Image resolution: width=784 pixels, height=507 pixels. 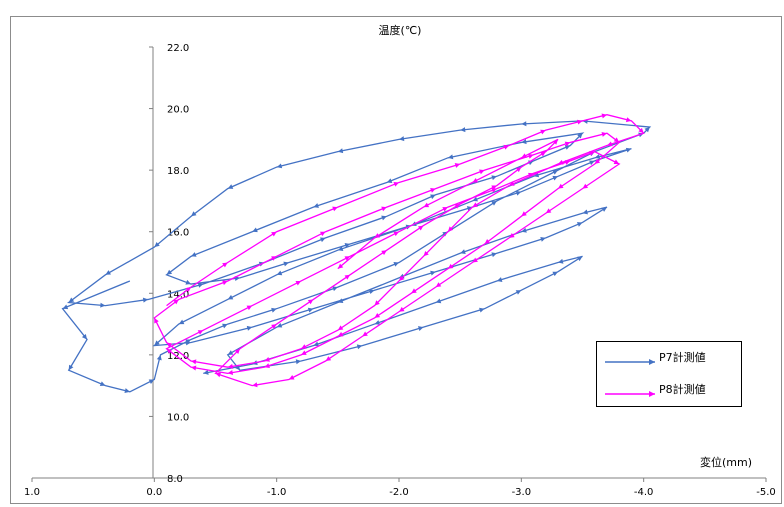 What do you see at coordinates (682, 357) in the screenshot?
I see `legend-label-p7: P7計測値` at bounding box center [682, 357].